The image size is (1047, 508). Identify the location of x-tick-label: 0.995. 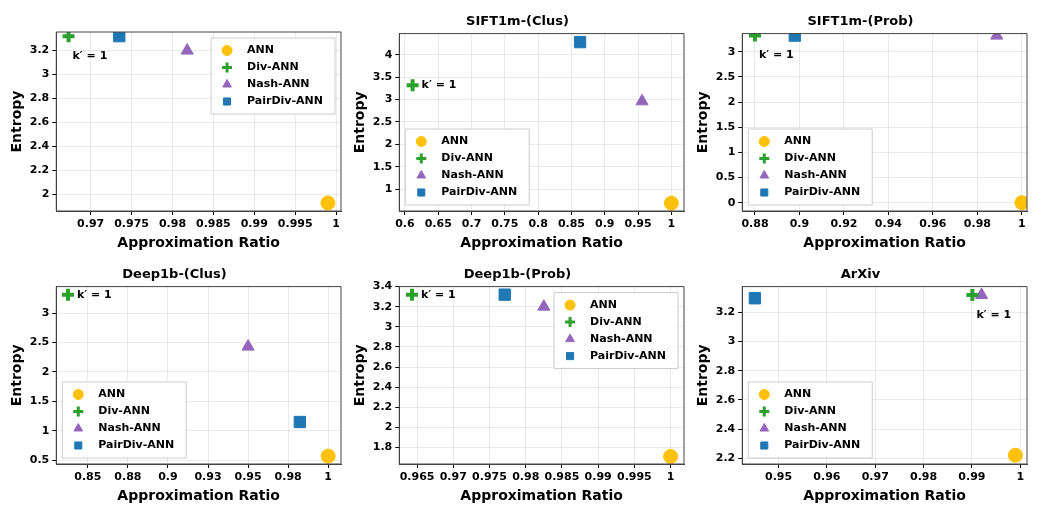
(634, 477).